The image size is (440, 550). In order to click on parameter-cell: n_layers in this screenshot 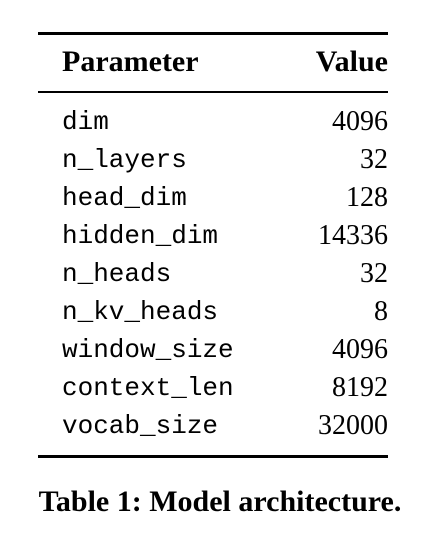, I will do `click(124, 160)`.